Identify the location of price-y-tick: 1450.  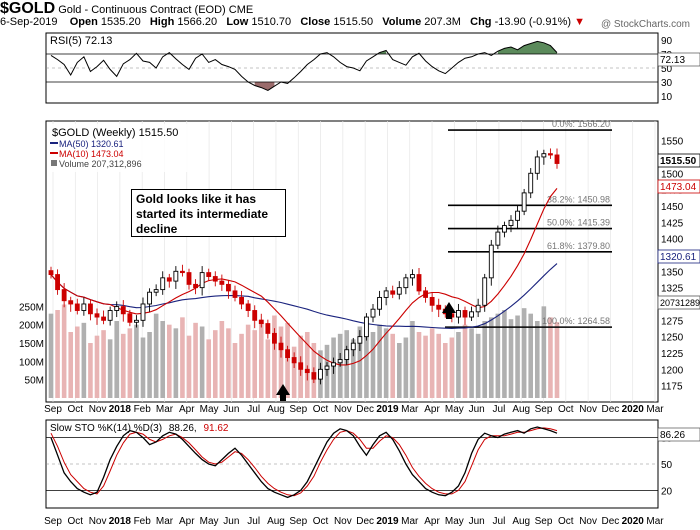
(672, 207).